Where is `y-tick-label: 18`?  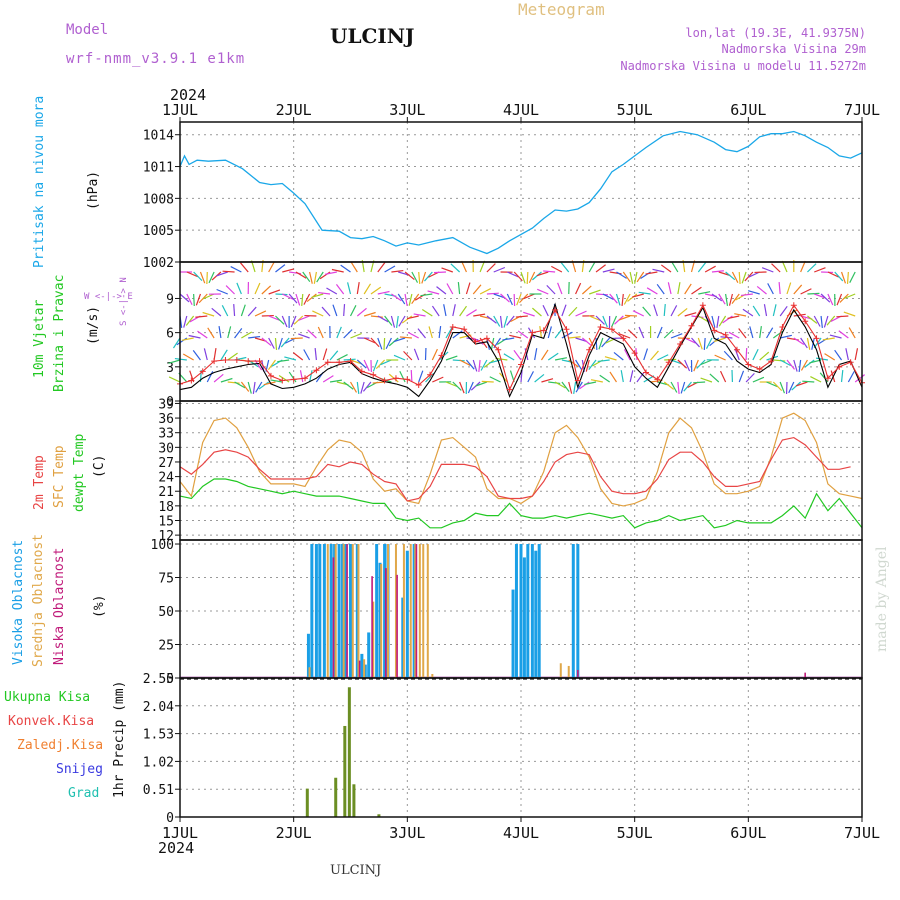
y-tick-label: 18 is located at coordinates (166, 507).